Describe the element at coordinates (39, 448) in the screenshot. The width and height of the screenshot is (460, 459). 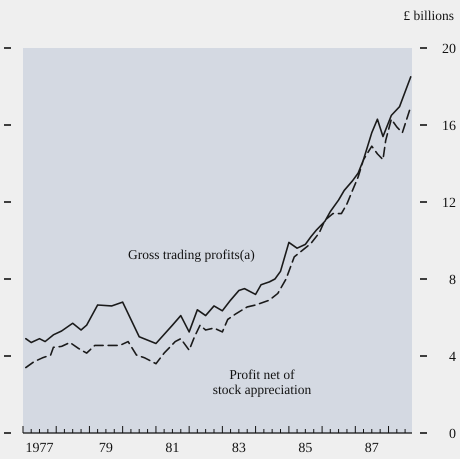
I see `x-tick-label: 1977` at that location.